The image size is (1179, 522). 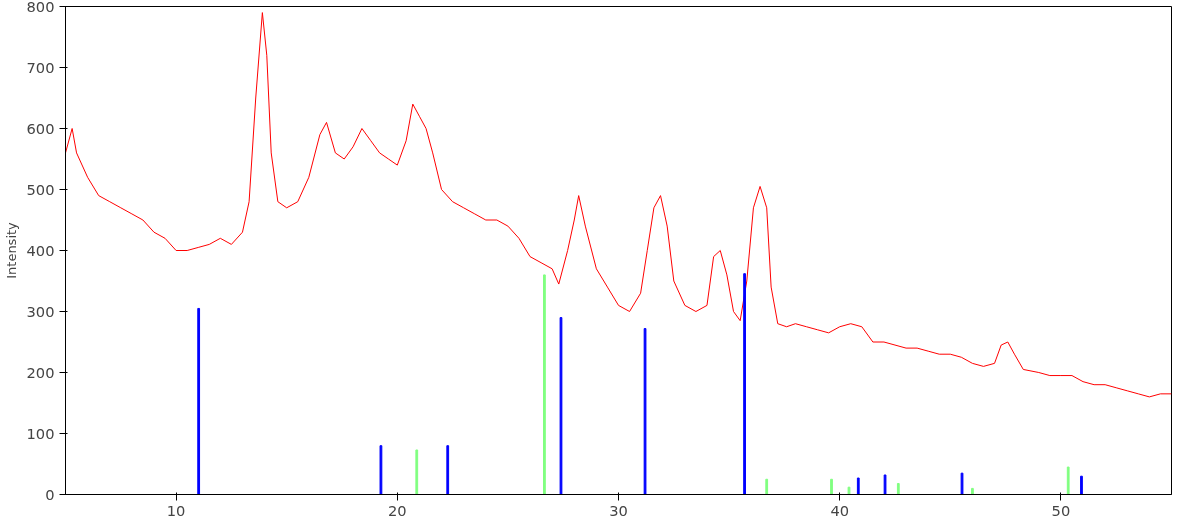 What do you see at coordinates (40, 433) in the screenshot?
I see `y-tick-label: 100` at bounding box center [40, 433].